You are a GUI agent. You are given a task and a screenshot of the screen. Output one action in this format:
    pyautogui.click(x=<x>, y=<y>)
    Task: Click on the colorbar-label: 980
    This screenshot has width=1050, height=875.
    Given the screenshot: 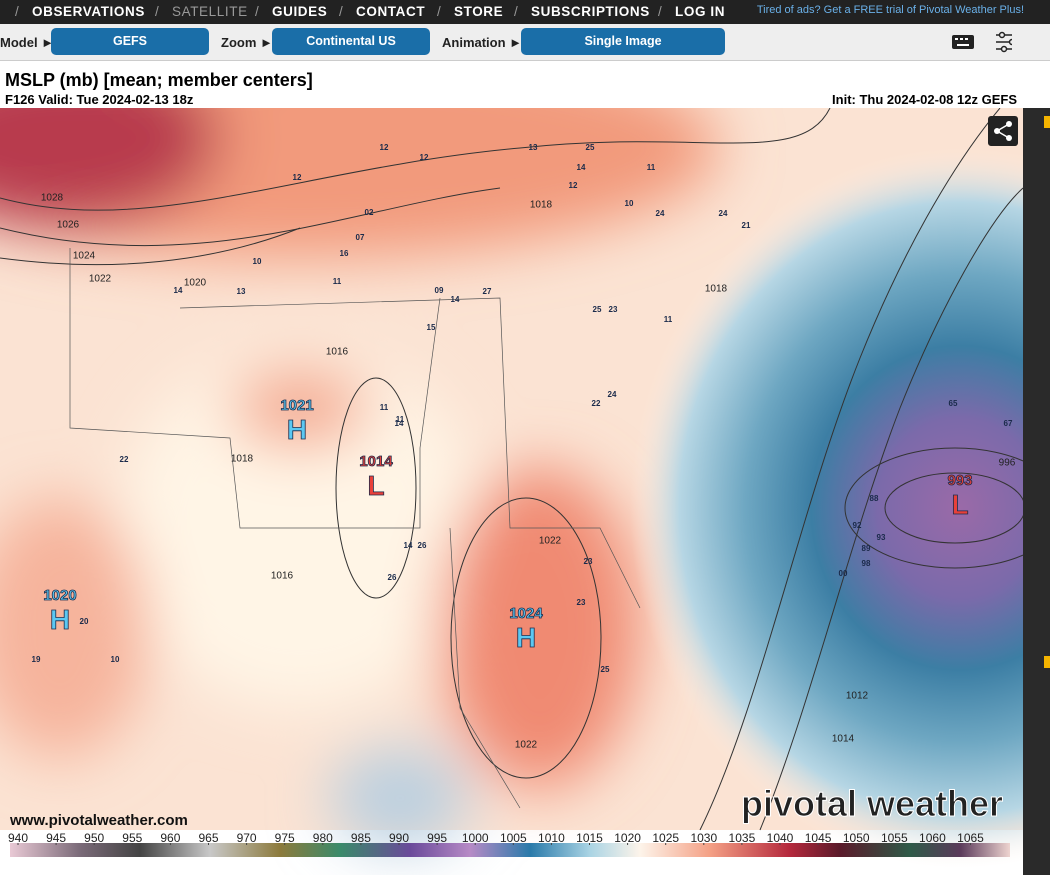 What is the action you would take?
    pyautogui.click(x=323, y=838)
    